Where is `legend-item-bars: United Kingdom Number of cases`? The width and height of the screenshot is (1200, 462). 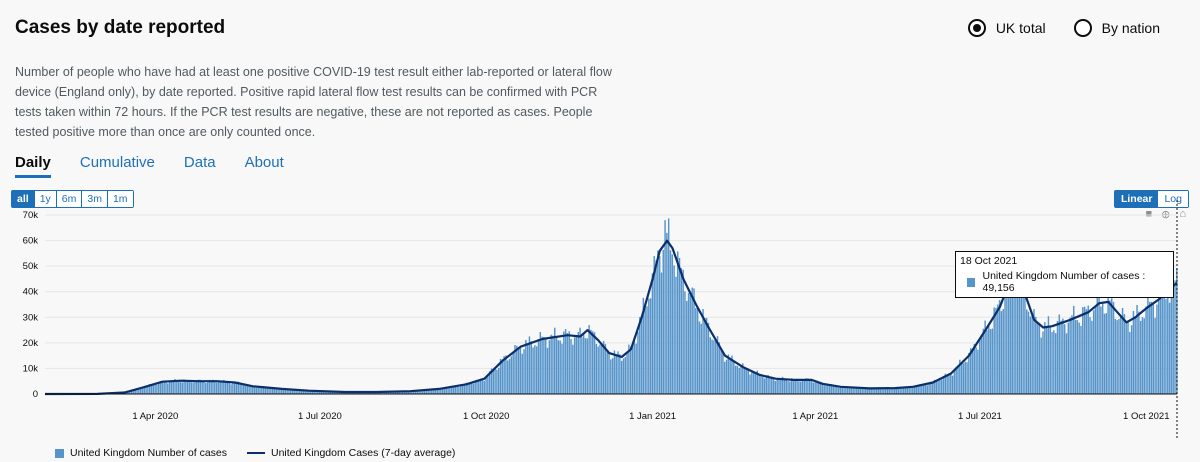
legend-item-bars: United Kingdom Number of cases is located at coordinates (141, 453).